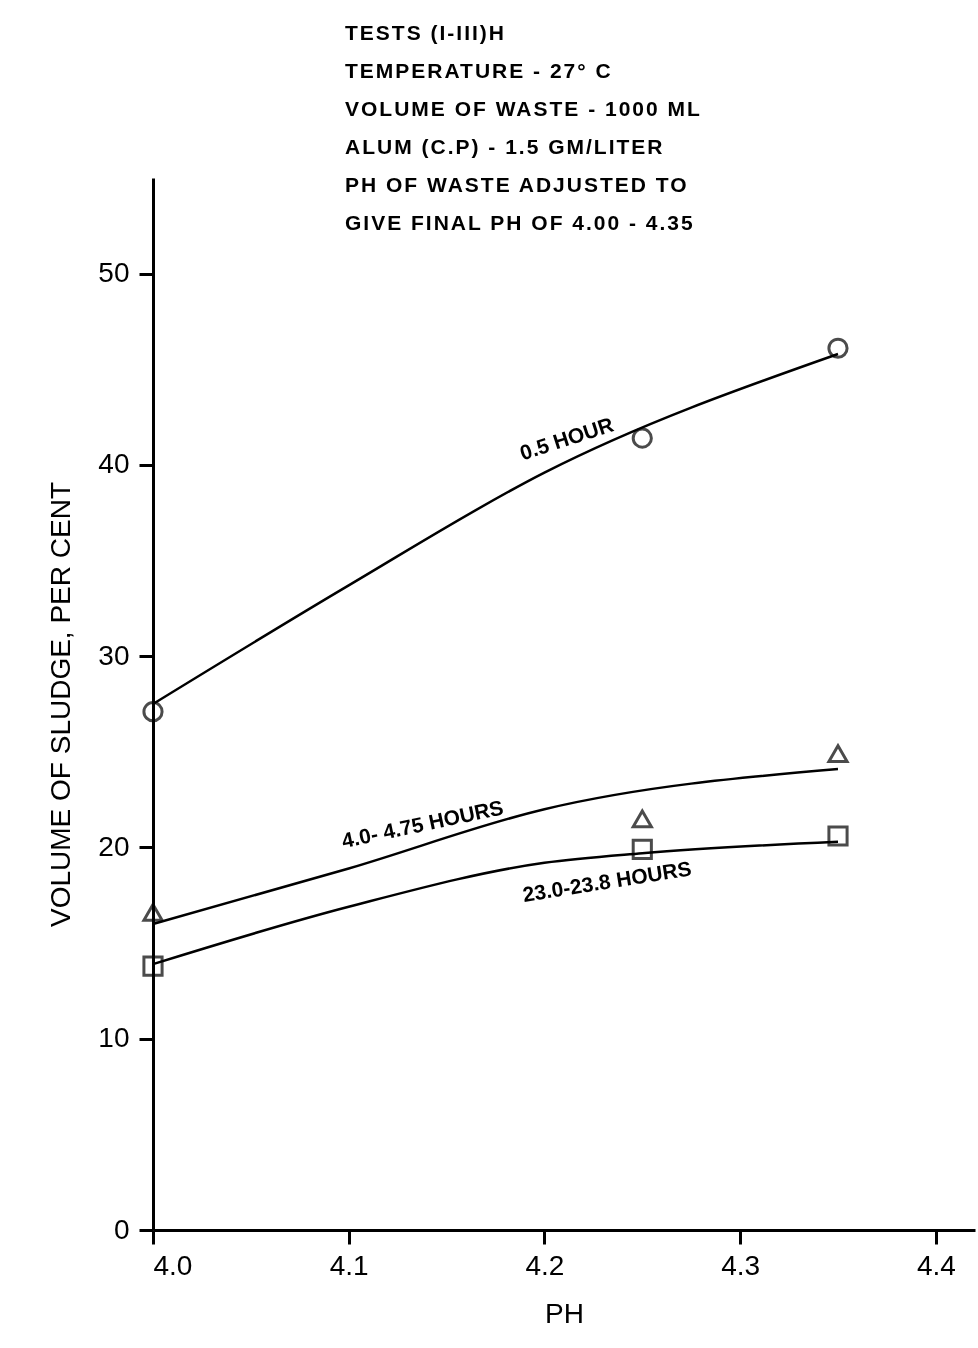 This screenshot has width=978, height=1348. What do you see at coordinates (426, 33) in the screenshot?
I see `text: TESTS (I-III)H` at bounding box center [426, 33].